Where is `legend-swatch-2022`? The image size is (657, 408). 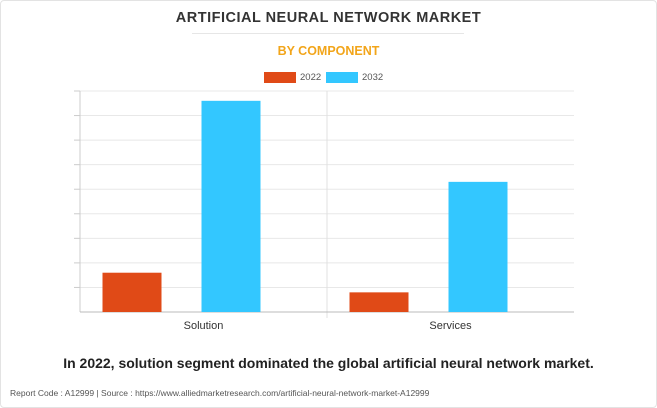 legend-swatch-2022 is located at coordinates (280, 77).